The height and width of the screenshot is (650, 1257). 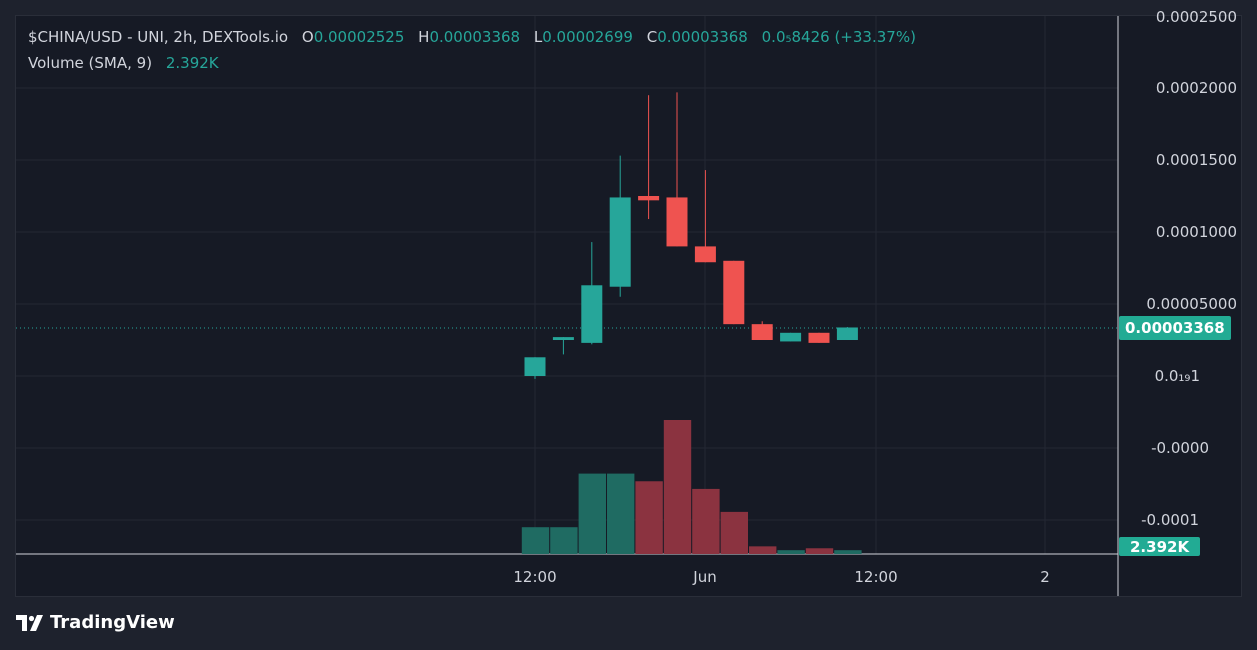 I want to click on open-value: 0.00002525, so click(x=359, y=37).